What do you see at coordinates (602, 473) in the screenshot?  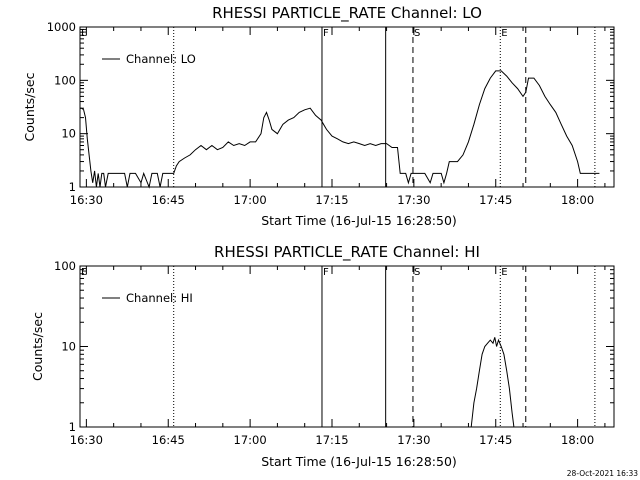 I see `generation-timestamp: 28-Oct-2021 16:33` at bounding box center [602, 473].